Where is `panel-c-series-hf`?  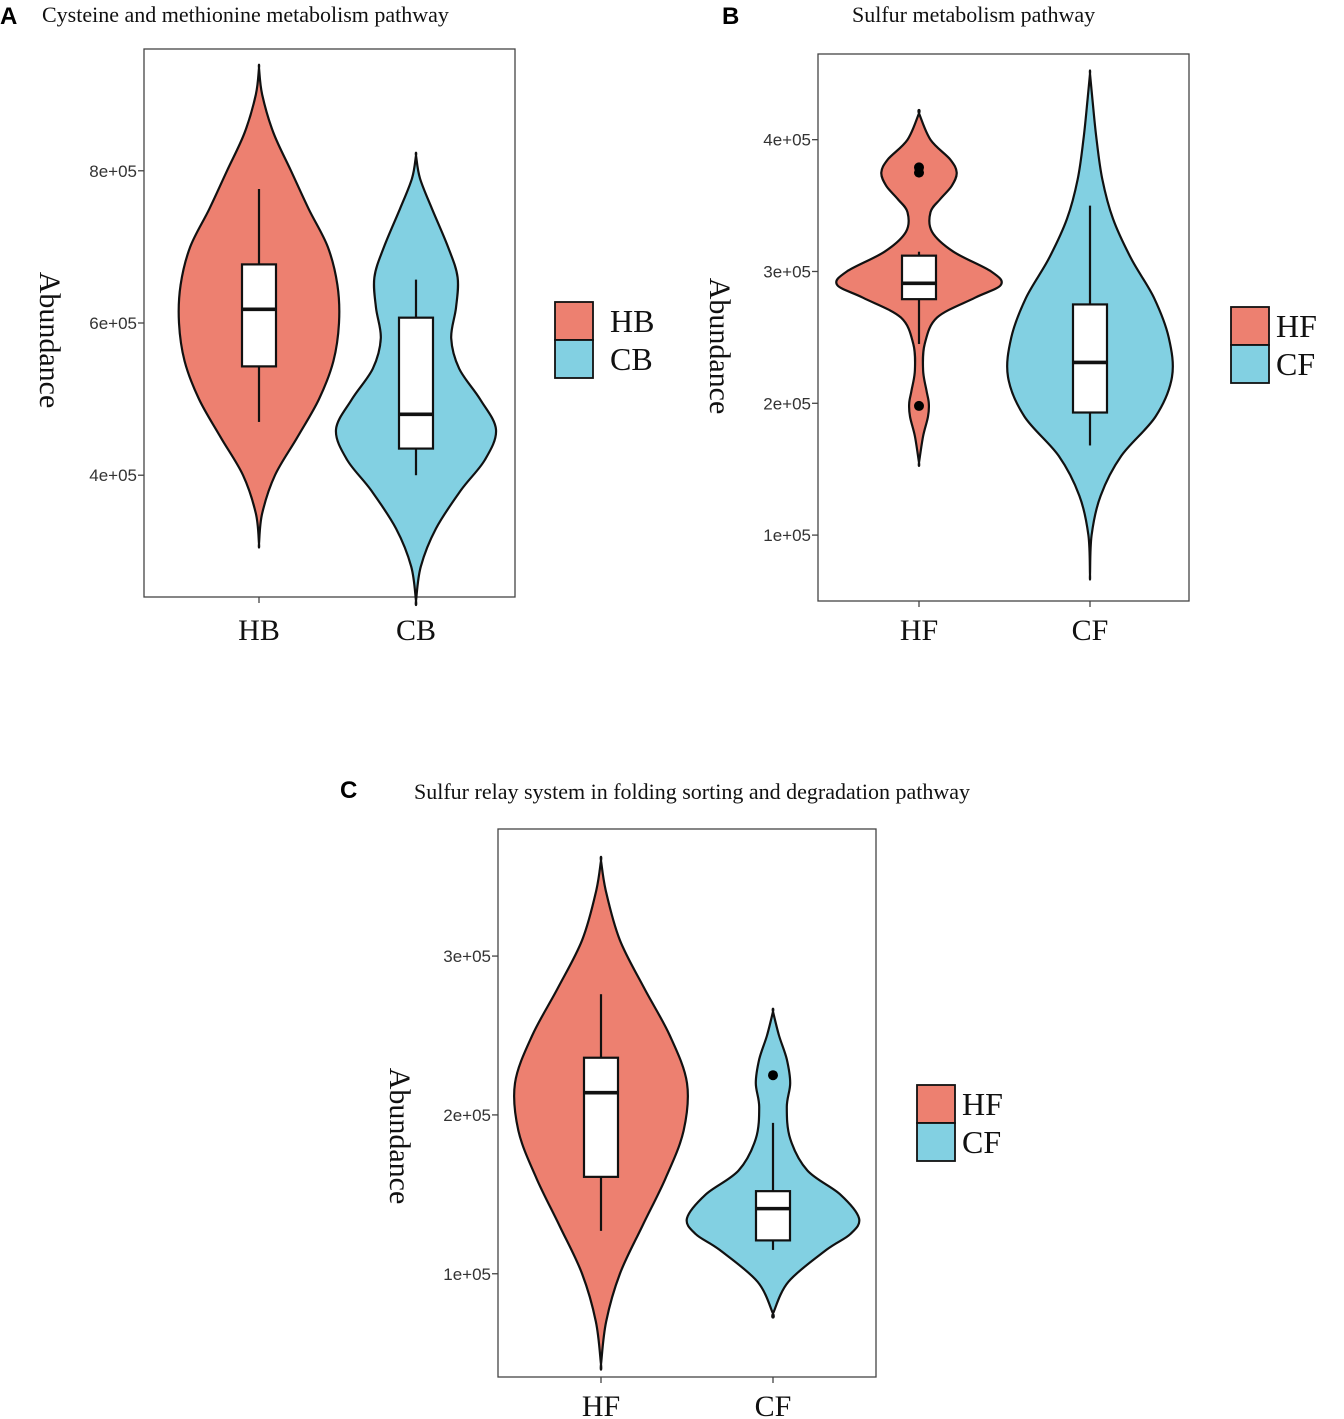 panel-c-series-hf is located at coordinates (601, 1113).